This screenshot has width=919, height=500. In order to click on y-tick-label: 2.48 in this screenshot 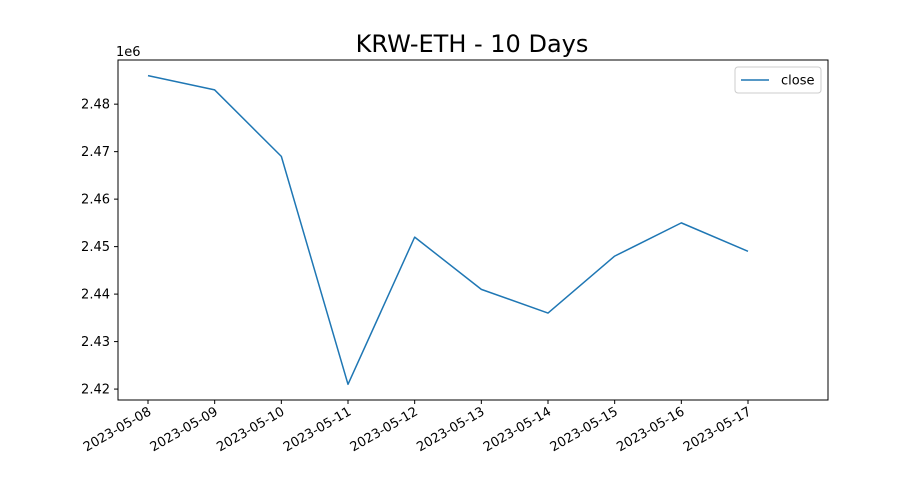, I will do `click(95, 105)`.